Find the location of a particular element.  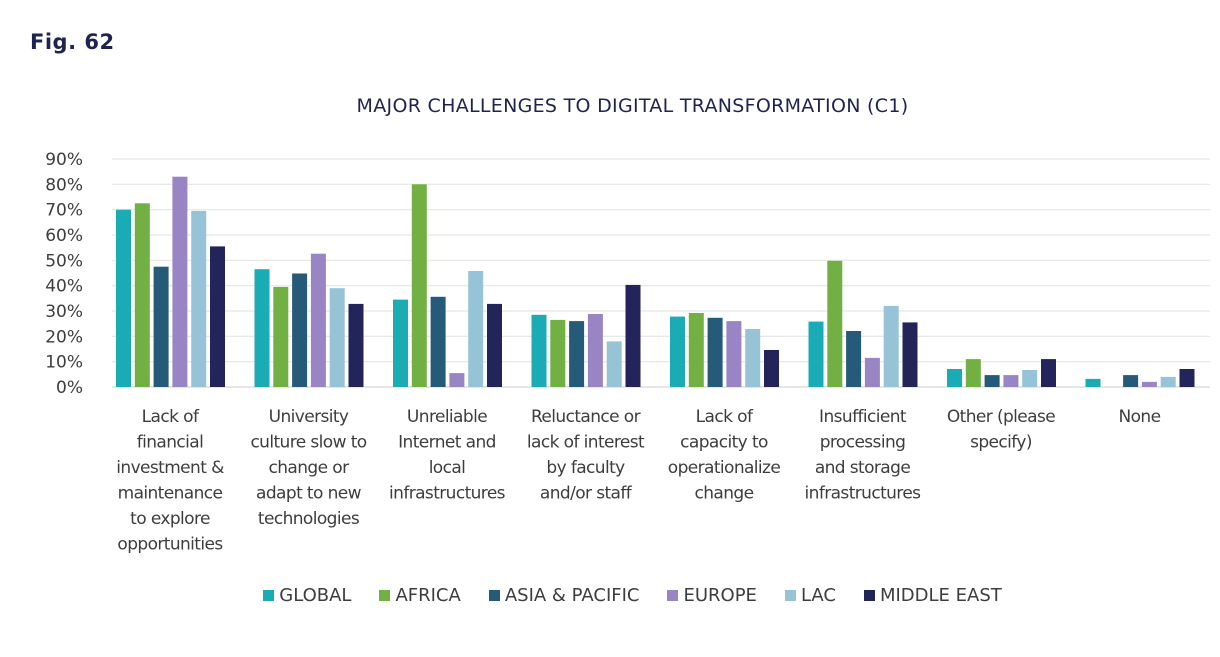

legend-item: AFRICA is located at coordinates (420, 595).